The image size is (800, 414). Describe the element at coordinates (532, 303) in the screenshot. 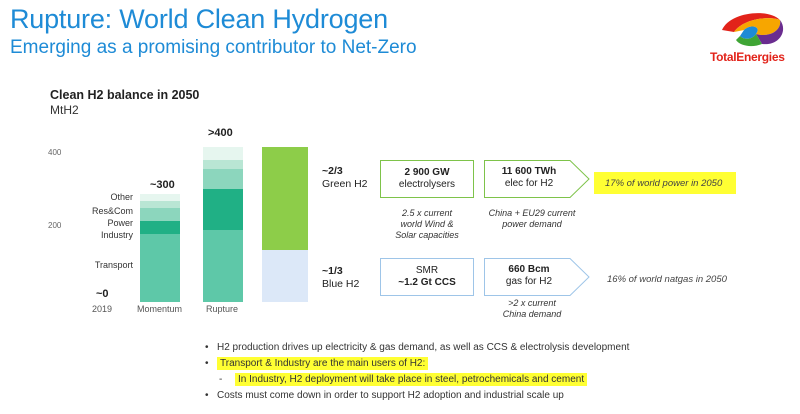

I see `gas-note-line-1: >2 x current` at that location.